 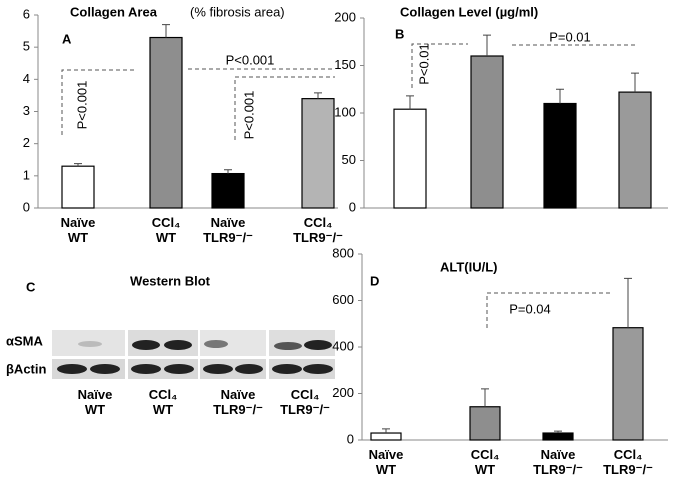 I want to click on y-tick-label: 5, so click(x=26, y=46).